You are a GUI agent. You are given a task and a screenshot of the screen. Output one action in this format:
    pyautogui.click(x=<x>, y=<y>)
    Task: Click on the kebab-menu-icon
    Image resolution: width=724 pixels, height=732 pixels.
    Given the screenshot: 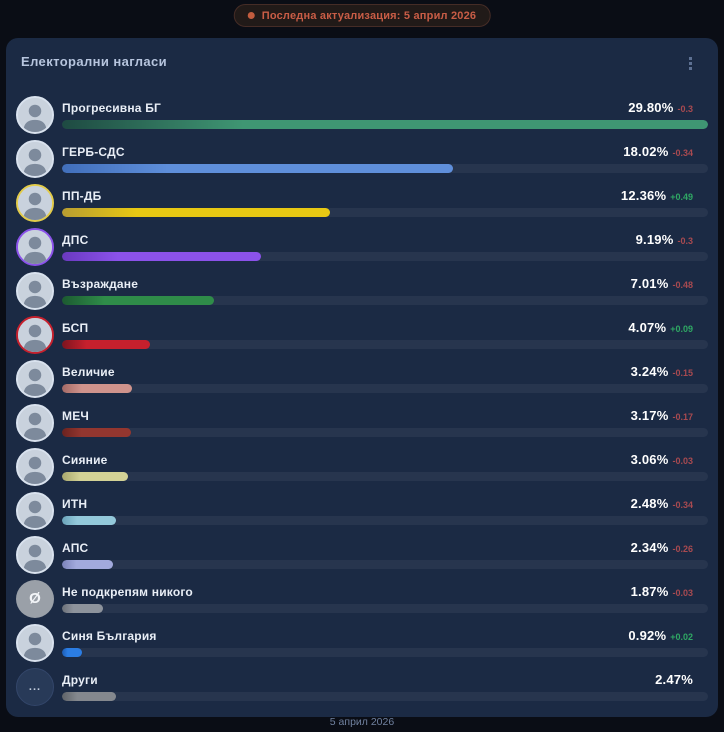 What is the action you would take?
    pyautogui.click(x=690, y=63)
    